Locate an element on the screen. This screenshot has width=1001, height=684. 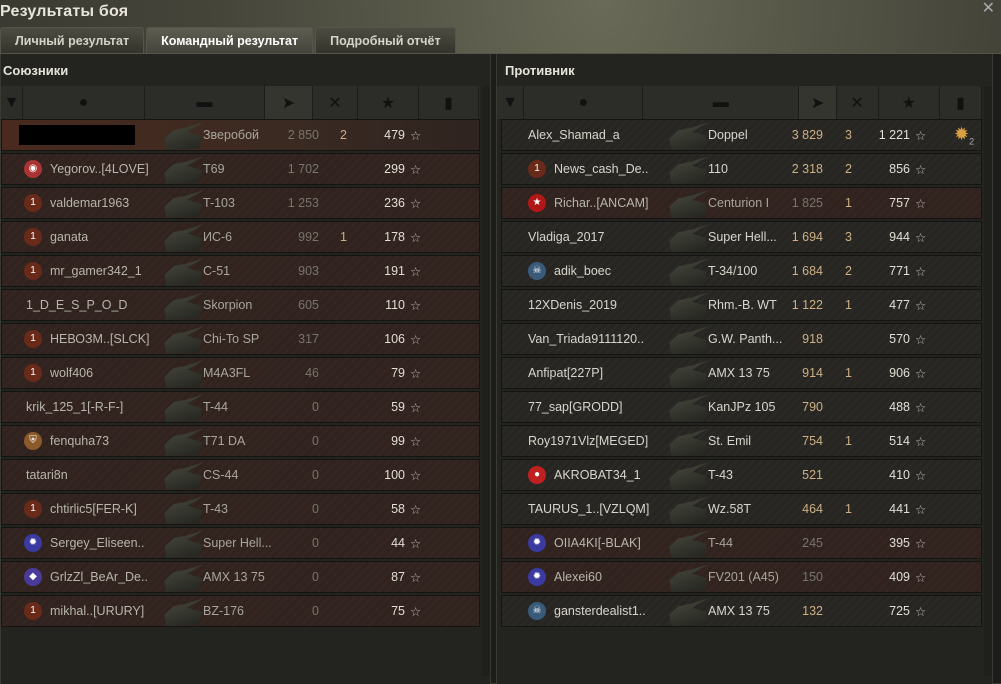
player-name: OIIA4KI[-BLAK] is located at coordinates (597, 543).